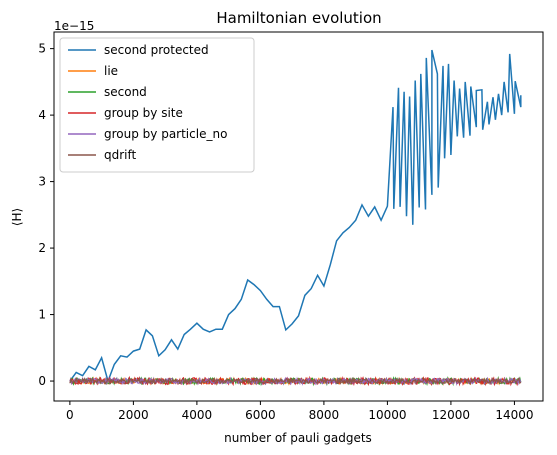  Describe the element at coordinates (42, 49) in the screenshot. I see `y-tick-label: 5` at that location.